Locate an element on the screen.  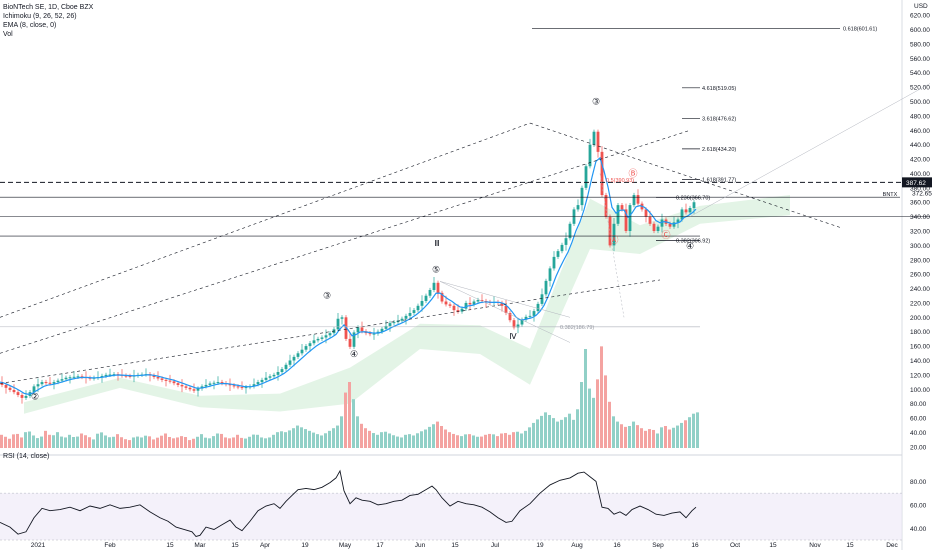
price-tick-label: 80.00 is located at coordinates (918, 404).